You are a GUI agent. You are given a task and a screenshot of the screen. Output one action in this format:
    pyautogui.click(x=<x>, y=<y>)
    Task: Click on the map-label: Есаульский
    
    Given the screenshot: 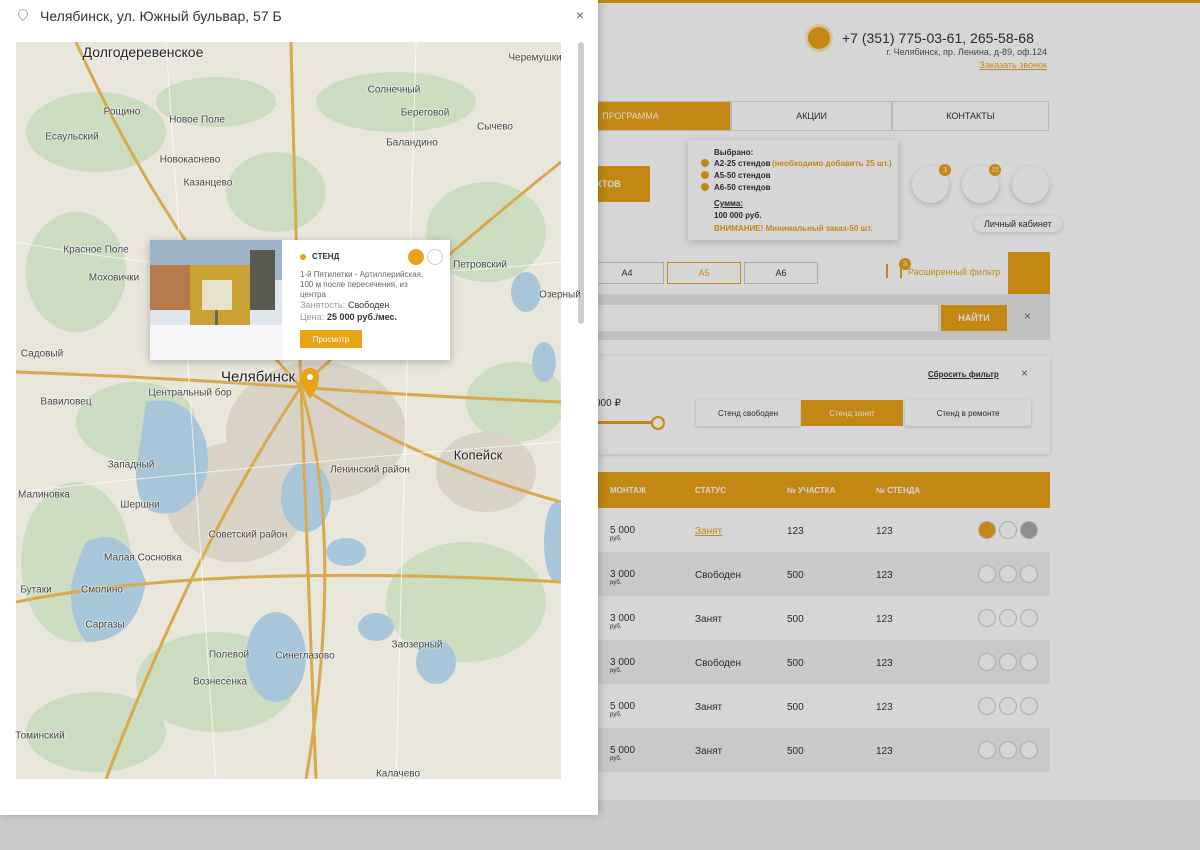 What is the action you would take?
    pyautogui.click(x=72, y=137)
    